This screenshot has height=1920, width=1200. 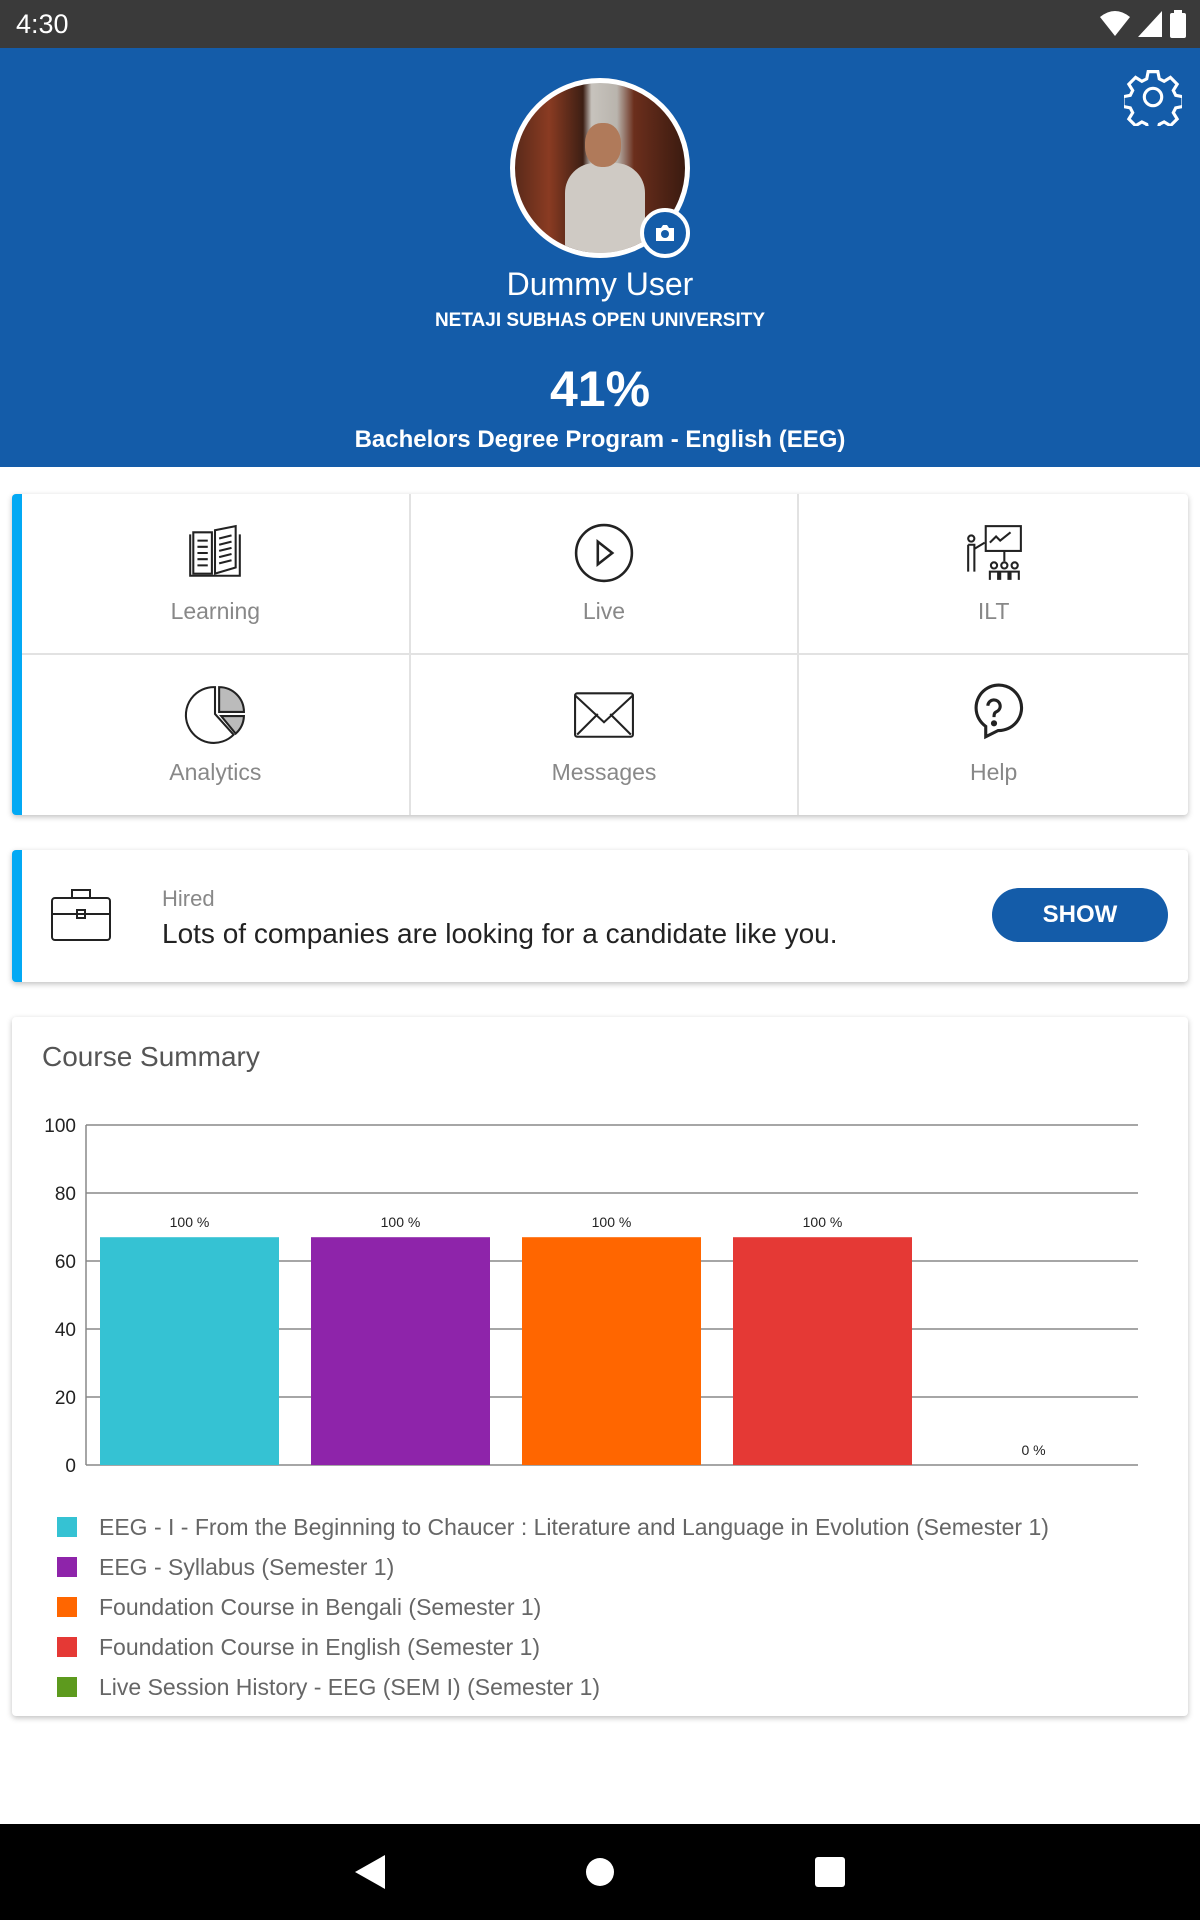 What do you see at coordinates (600, 439) in the screenshot?
I see `program-name: Bachelors Degree Program - English (EEG)` at bounding box center [600, 439].